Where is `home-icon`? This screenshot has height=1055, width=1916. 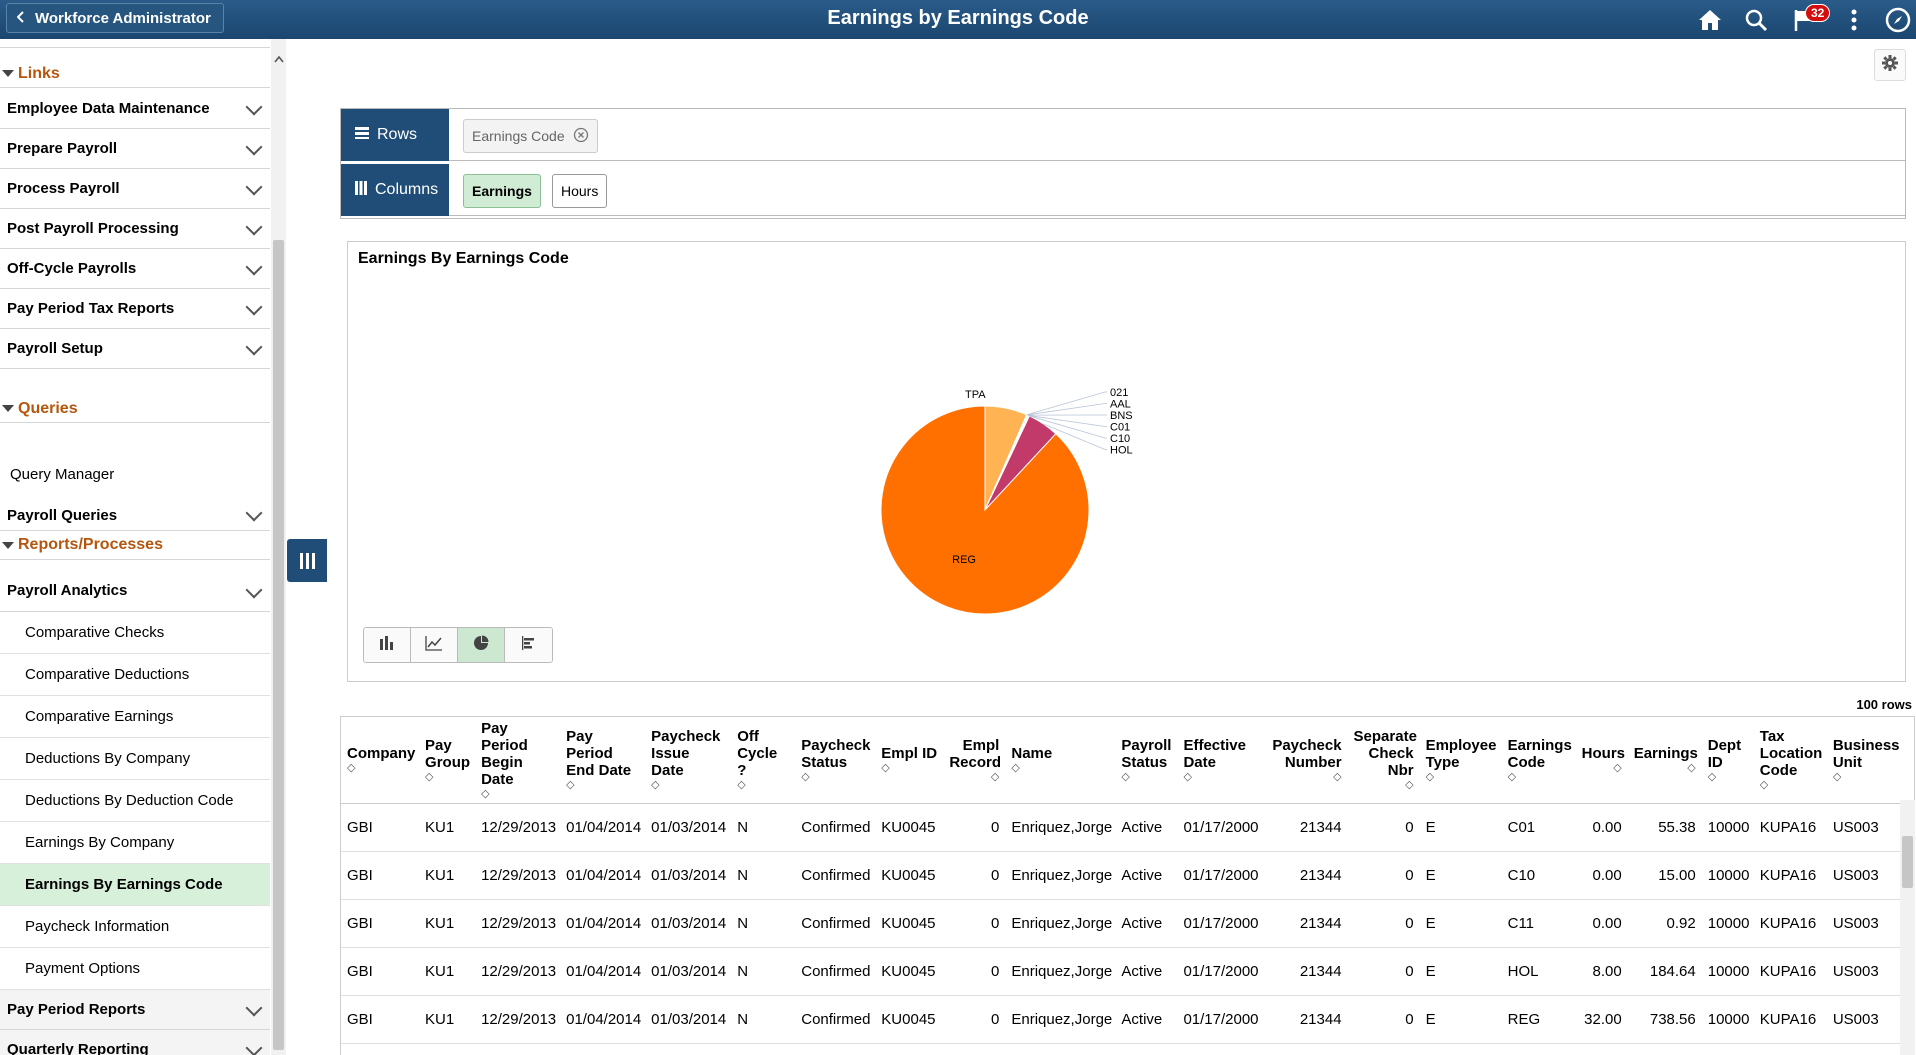
home-icon is located at coordinates (1710, 20).